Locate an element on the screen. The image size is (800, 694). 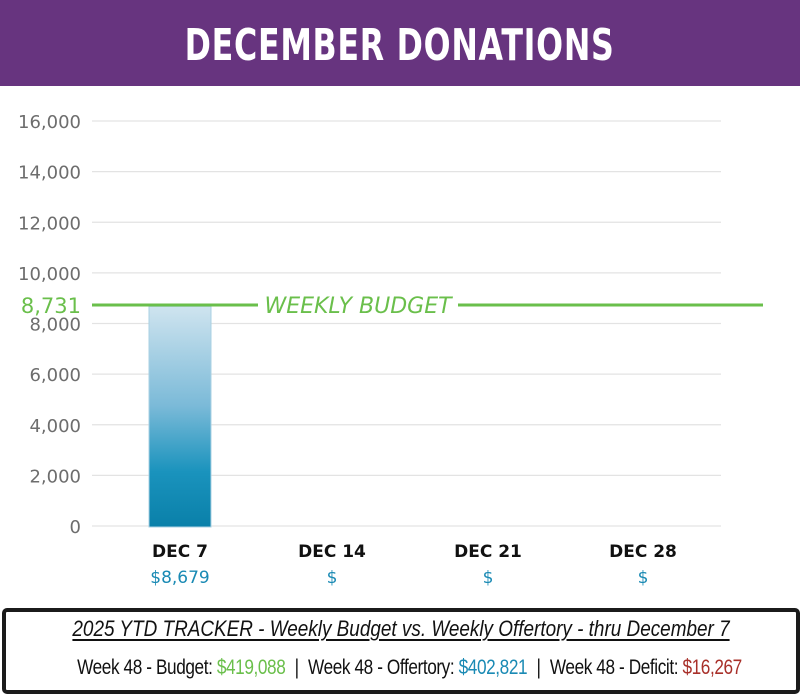
x-axis-ticks: DEC 7 $8,679 DEC 14 $ DEC 21 $ DEC 28 $ is located at coordinates (413, 565).